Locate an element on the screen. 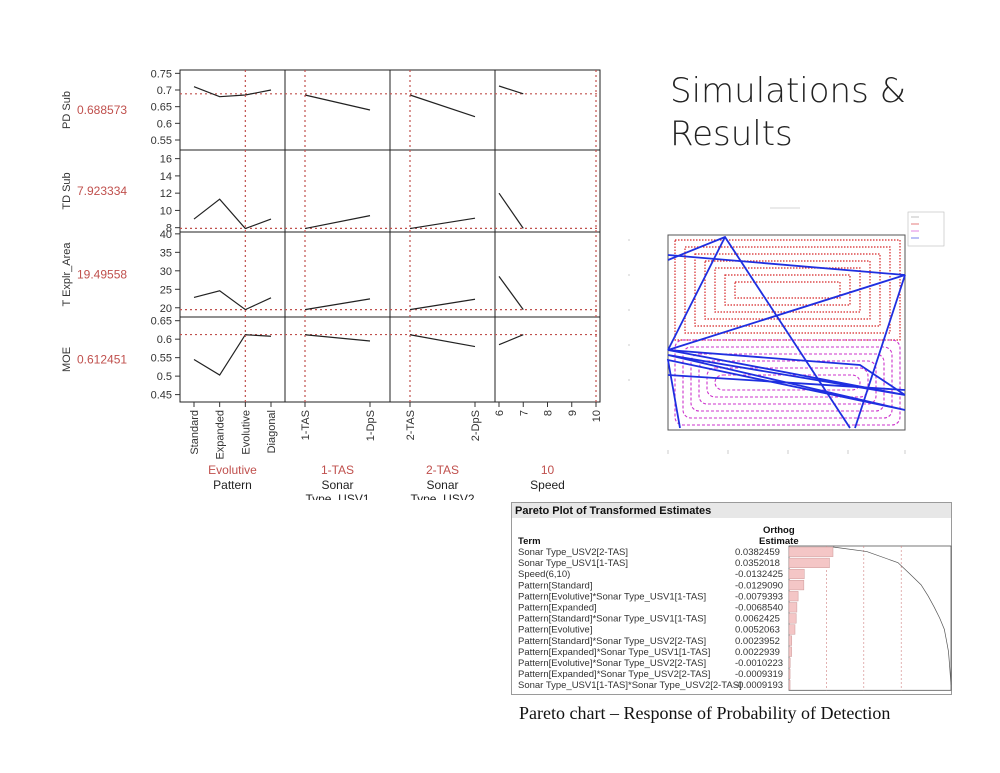  factor-current-value: 2-TAS is located at coordinates (442, 470).